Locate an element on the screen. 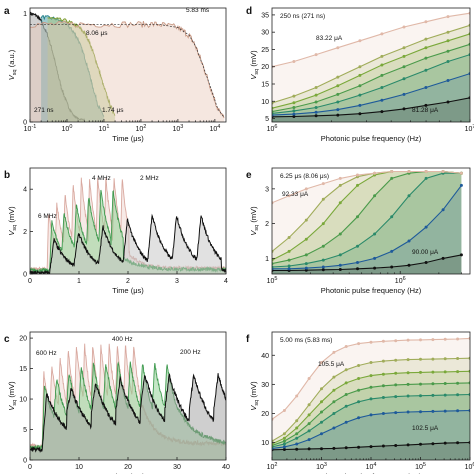 Image resolution: width=474 pixels, height=474 pixels. x-tick-label: 20 is located at coordinates (128, 467).